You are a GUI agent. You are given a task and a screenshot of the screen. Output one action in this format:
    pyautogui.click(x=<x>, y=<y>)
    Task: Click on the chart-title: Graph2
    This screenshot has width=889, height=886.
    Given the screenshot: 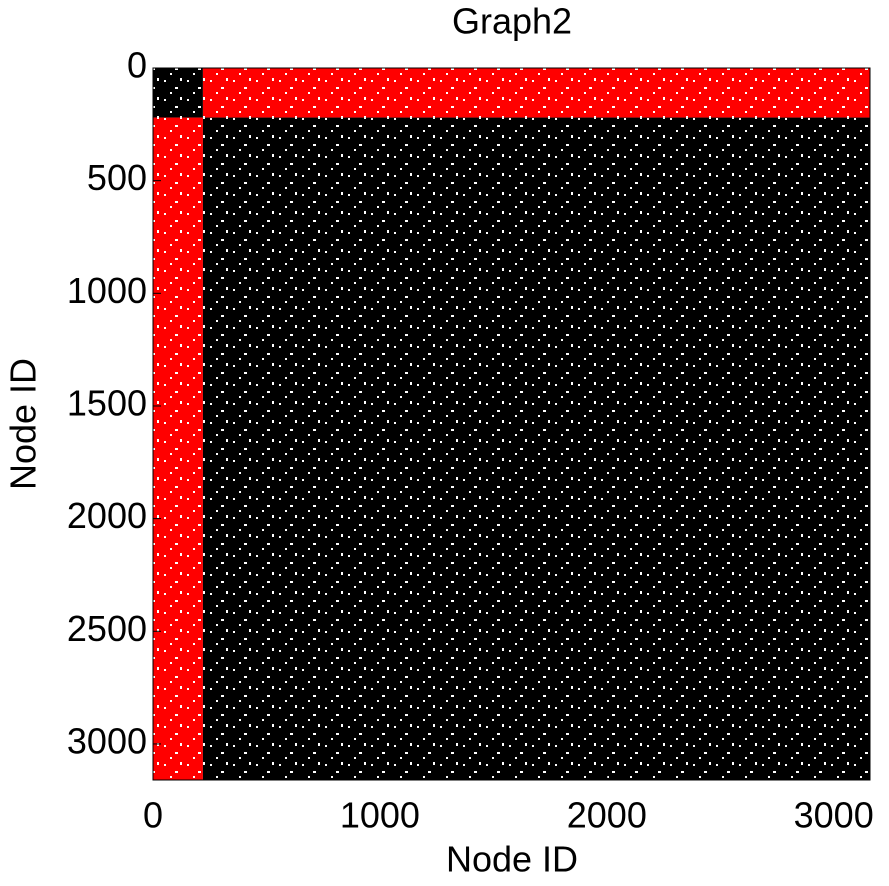 What is the action you would take?
    pyautogui.click(x=512, y=21)
    